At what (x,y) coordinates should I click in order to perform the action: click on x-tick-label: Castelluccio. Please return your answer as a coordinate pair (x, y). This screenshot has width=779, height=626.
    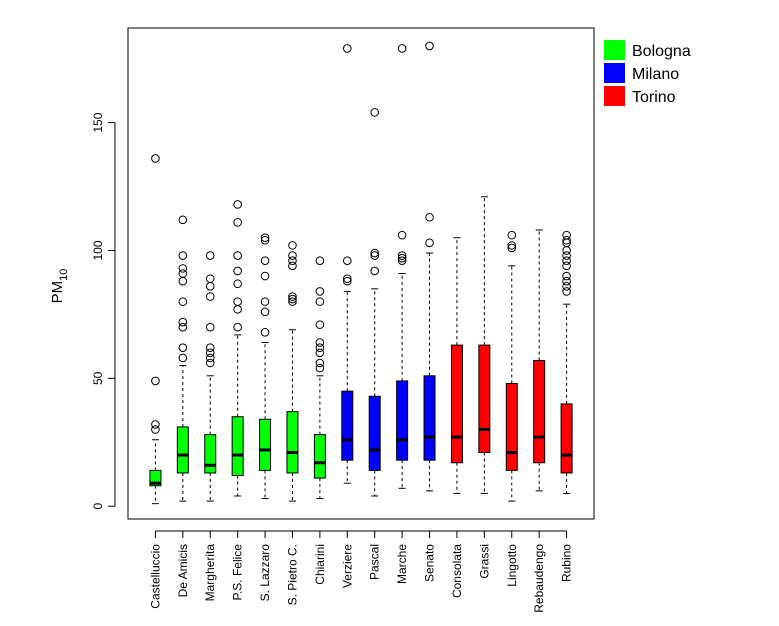
    Looking at the image, I should click on (155, 576).